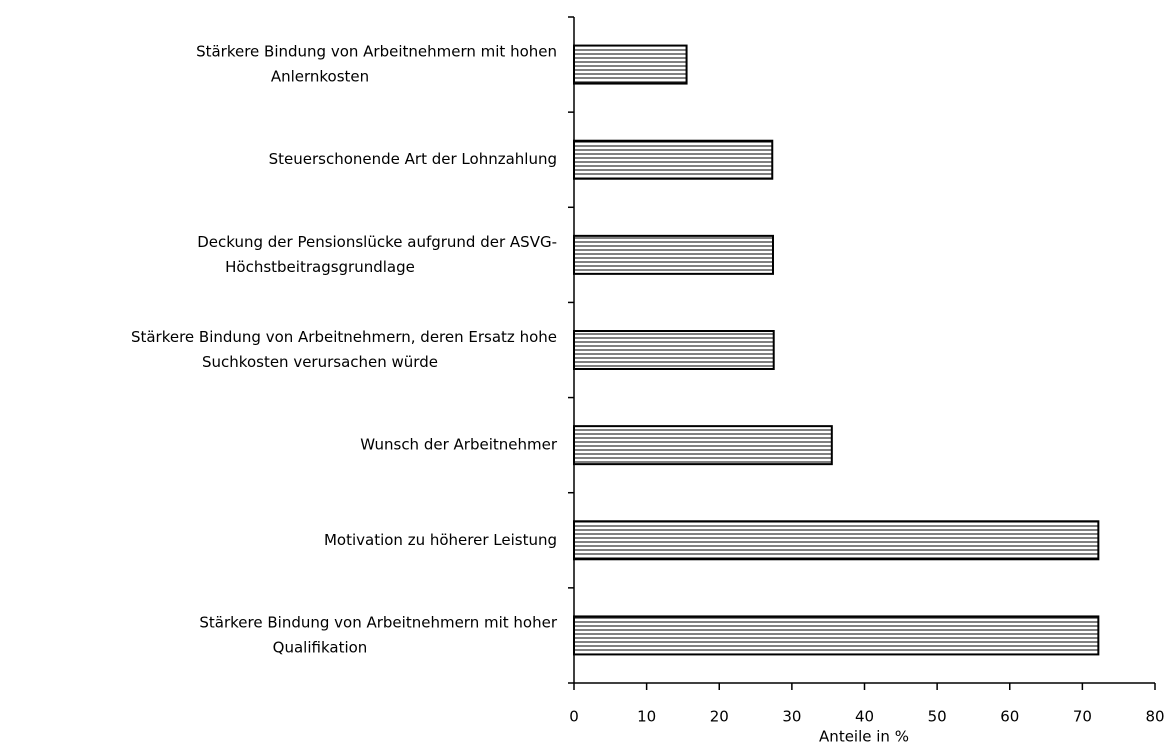  What do you see at coordinates (1082, 717) in the screenshot?
I see `x-tick-label: 70` at bounding box center [1082, 717].